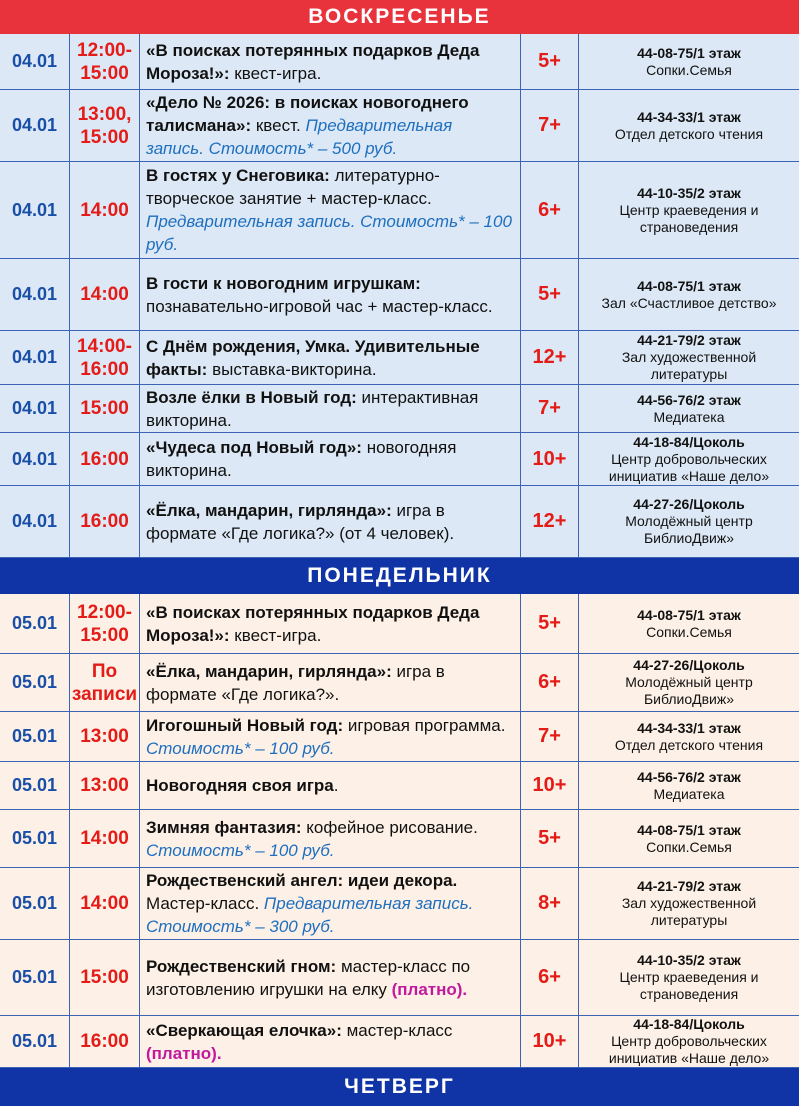 This screenshot has height=1106, width=799. What do you see at coordinates (330, 785) in the screenshot?
I see `event: Новогодняя своя игра.` at bounding box center [330, 785].